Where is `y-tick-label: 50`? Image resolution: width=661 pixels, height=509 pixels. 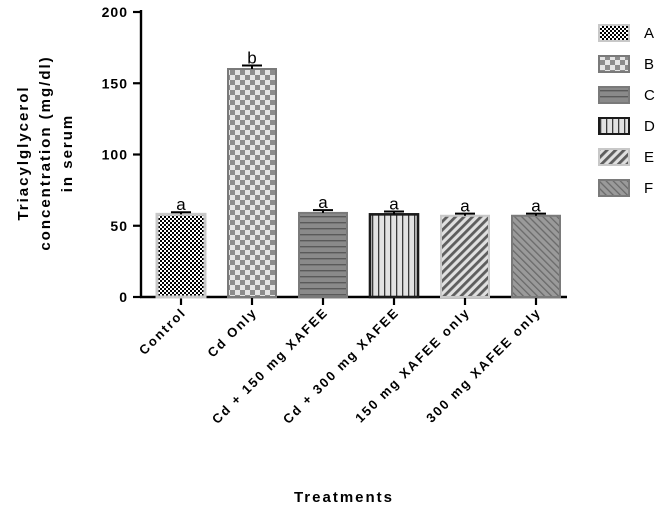
y-tick-label: 50 is located at coordinates (119, 226).